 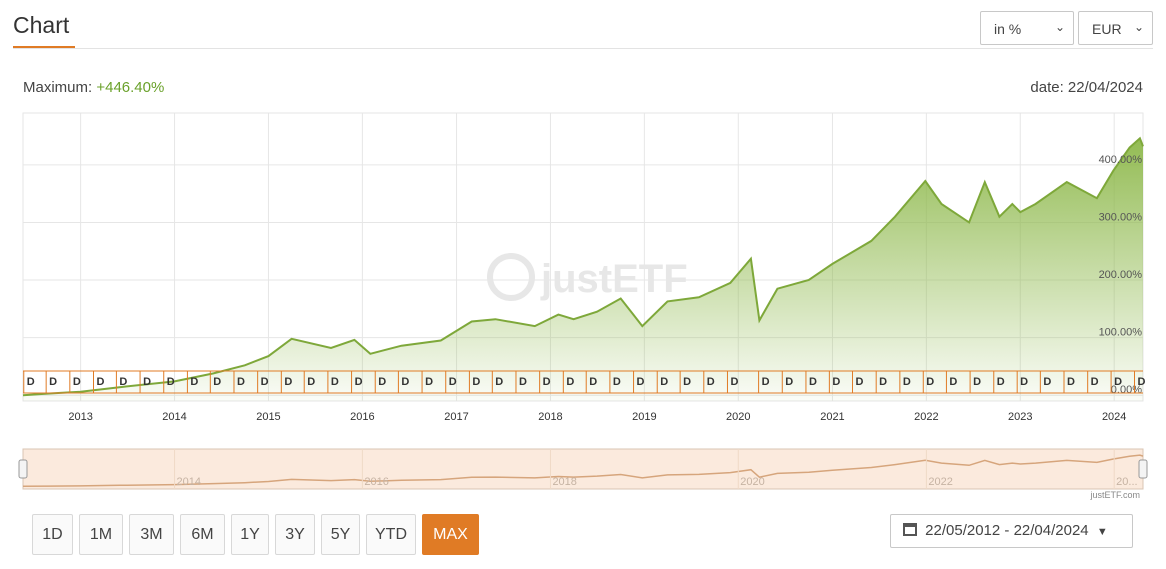 I want to click on watermark-logo-icon, so click(x=511, y=277).